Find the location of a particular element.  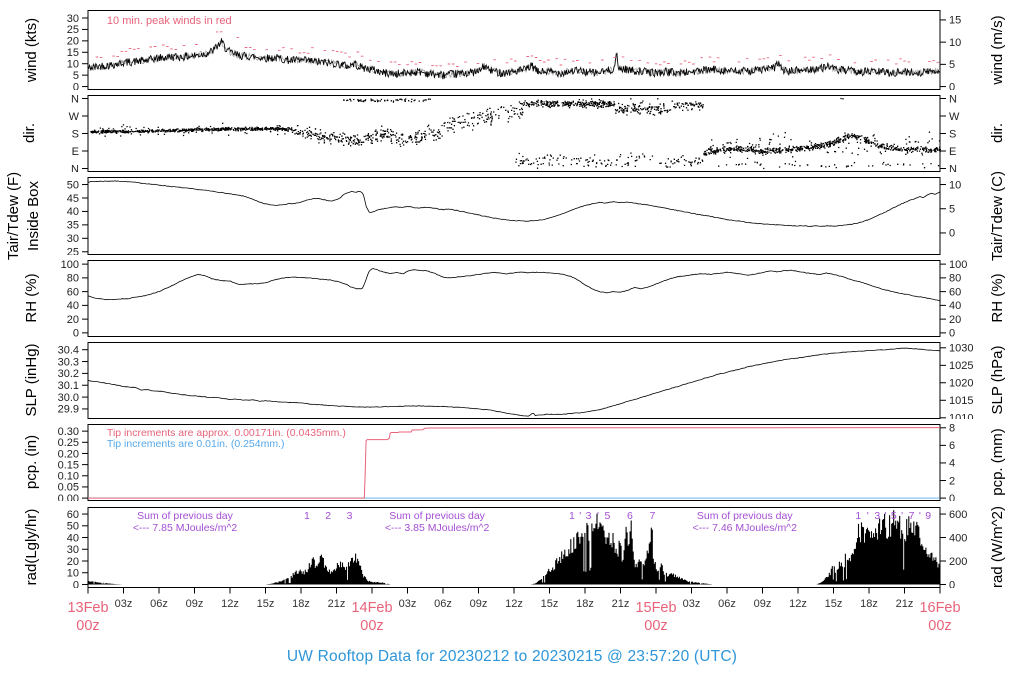

rad-sum-line2: <--- 7.85 MJoules/m^2 is located at coordinates (185, 528).